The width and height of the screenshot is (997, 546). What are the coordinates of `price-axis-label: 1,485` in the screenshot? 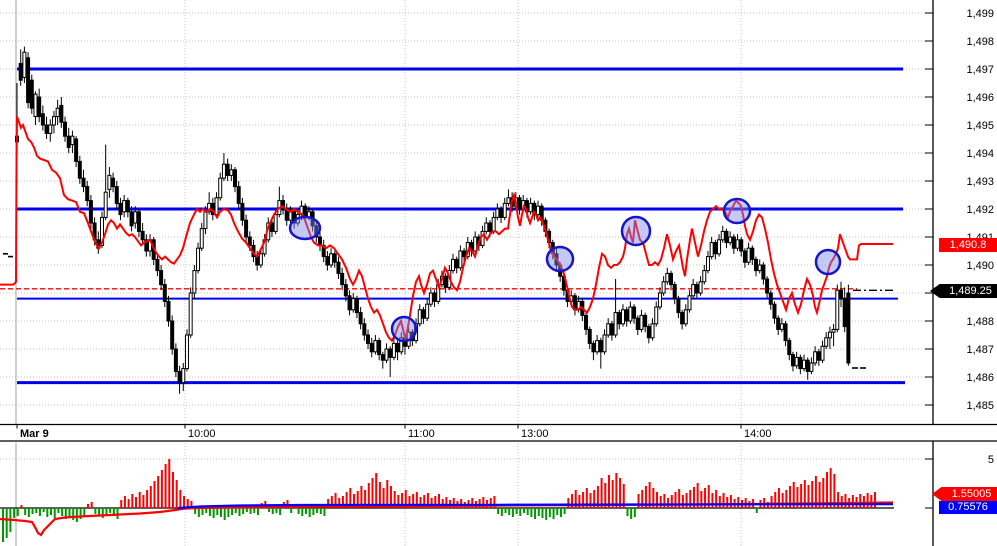 It's located at (980, 406).